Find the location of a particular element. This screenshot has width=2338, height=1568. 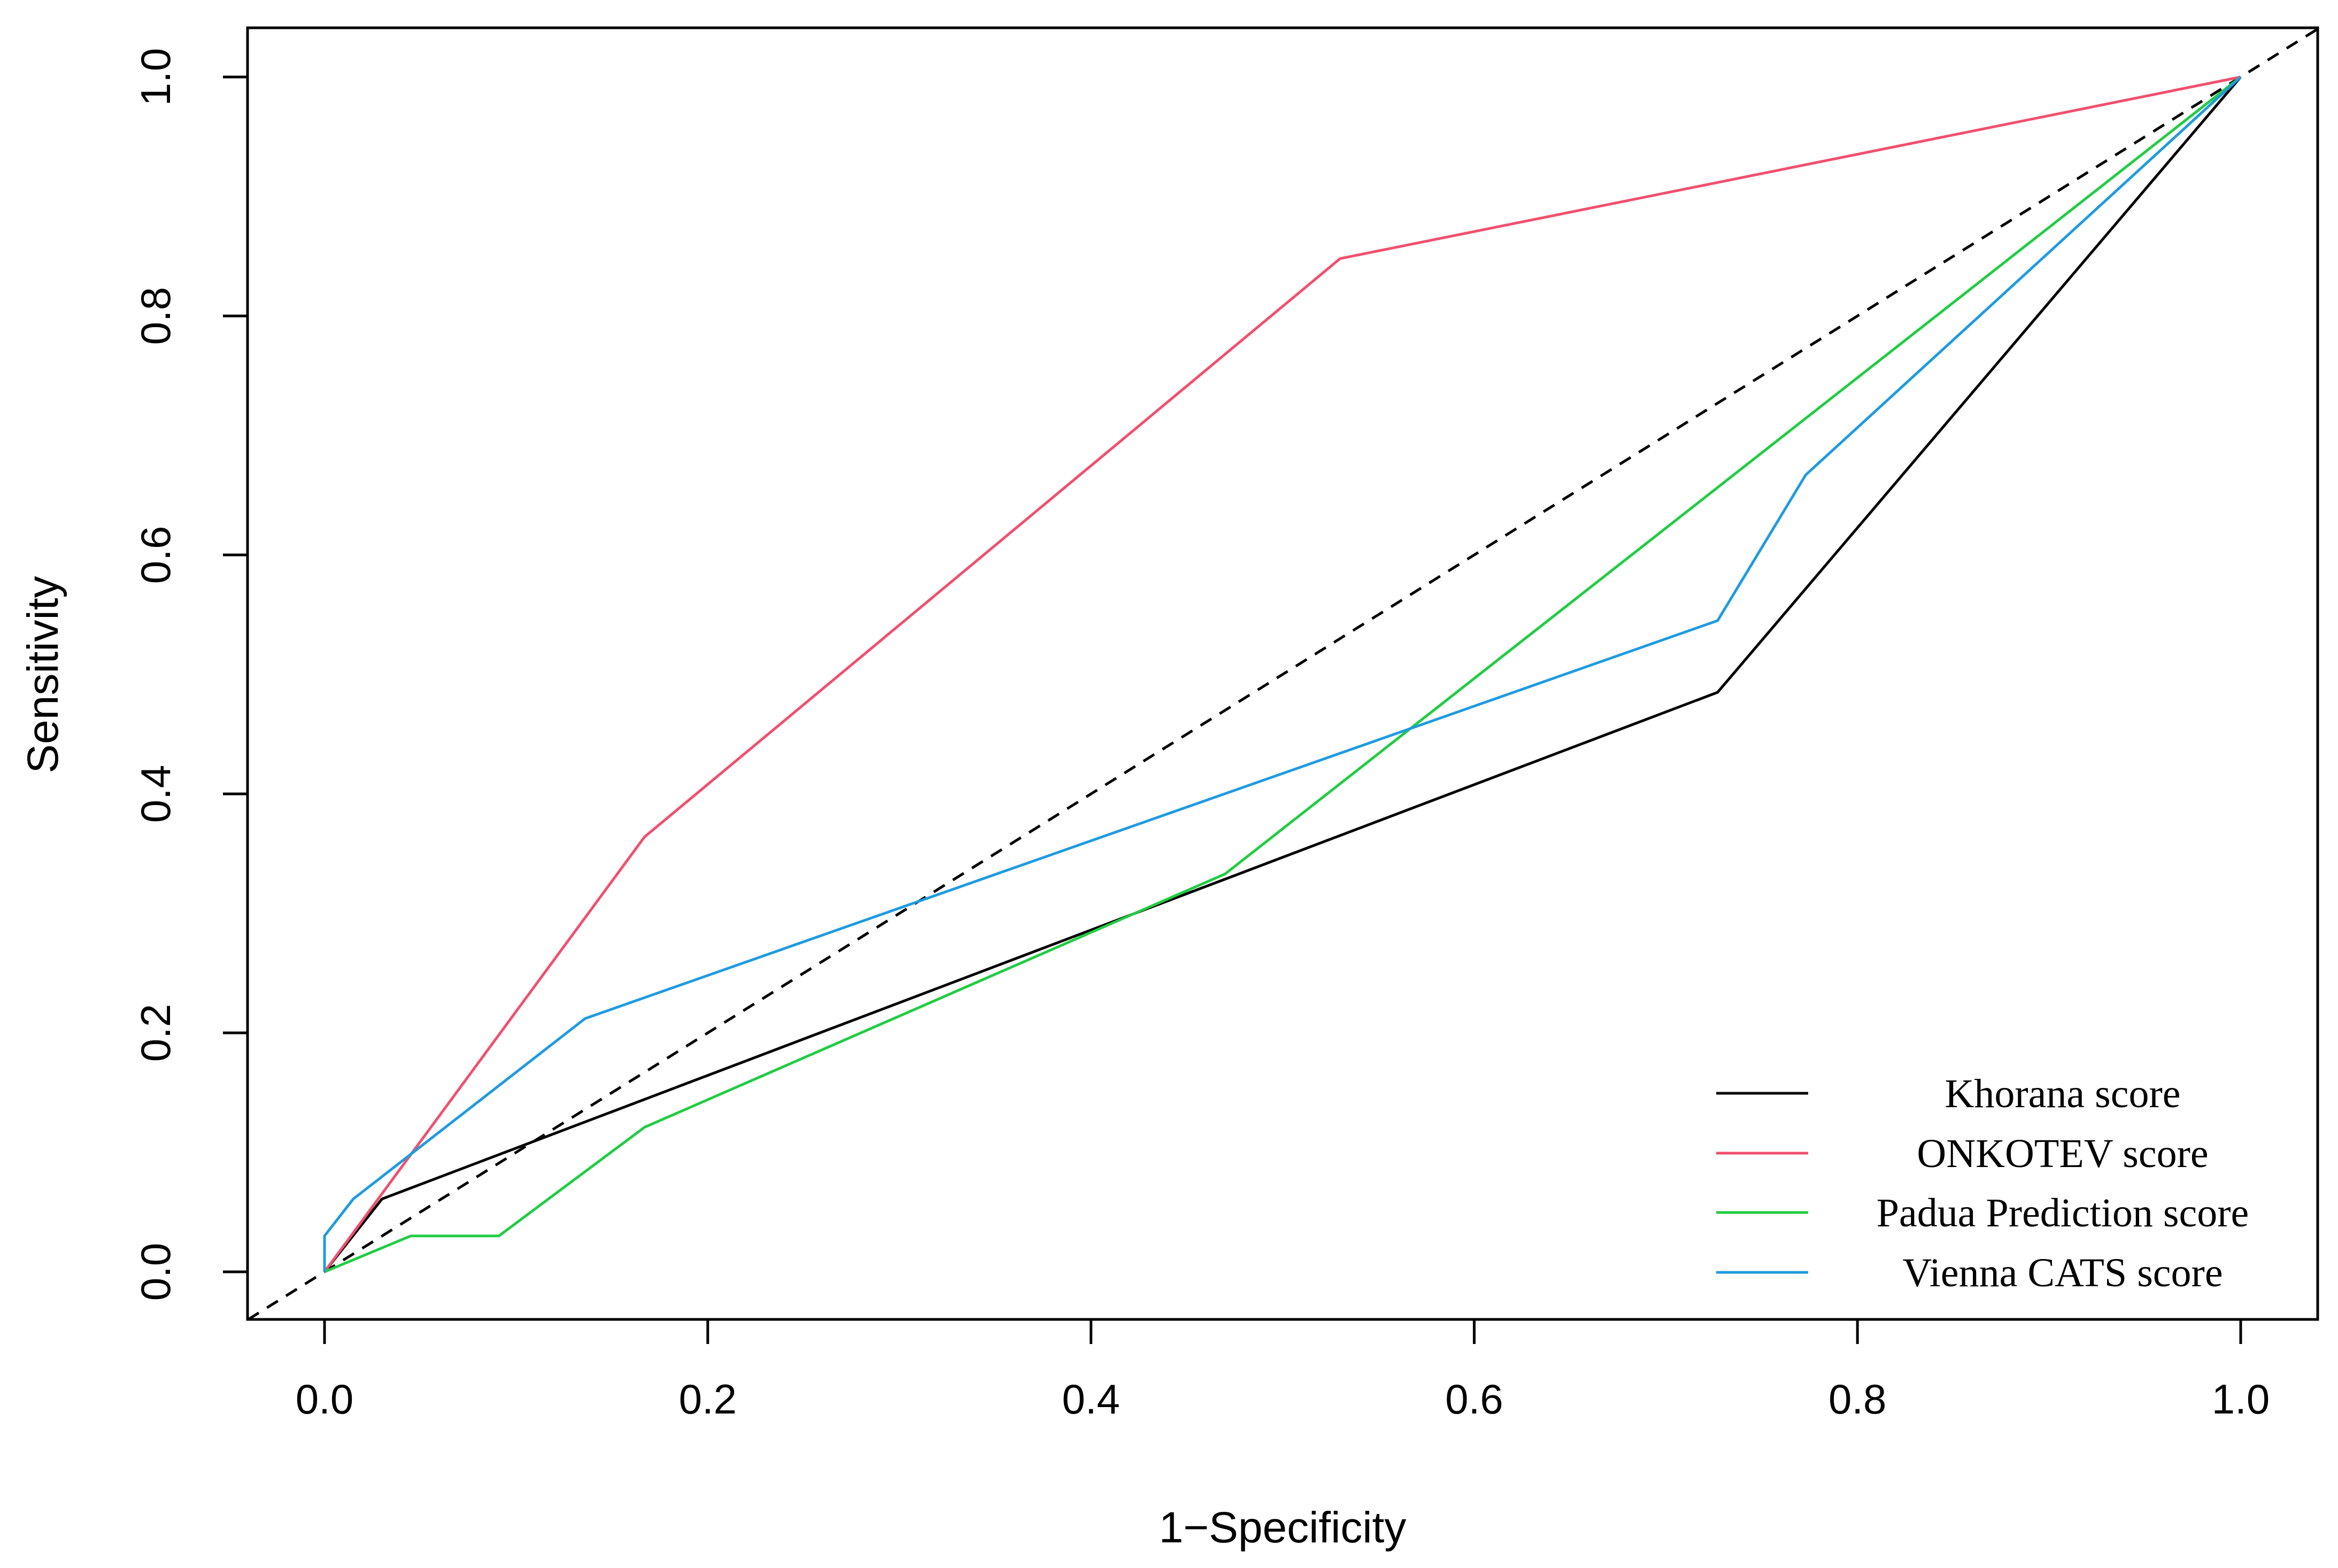

y-axis-title: Sensitivity is located at coordinates (43, 674).